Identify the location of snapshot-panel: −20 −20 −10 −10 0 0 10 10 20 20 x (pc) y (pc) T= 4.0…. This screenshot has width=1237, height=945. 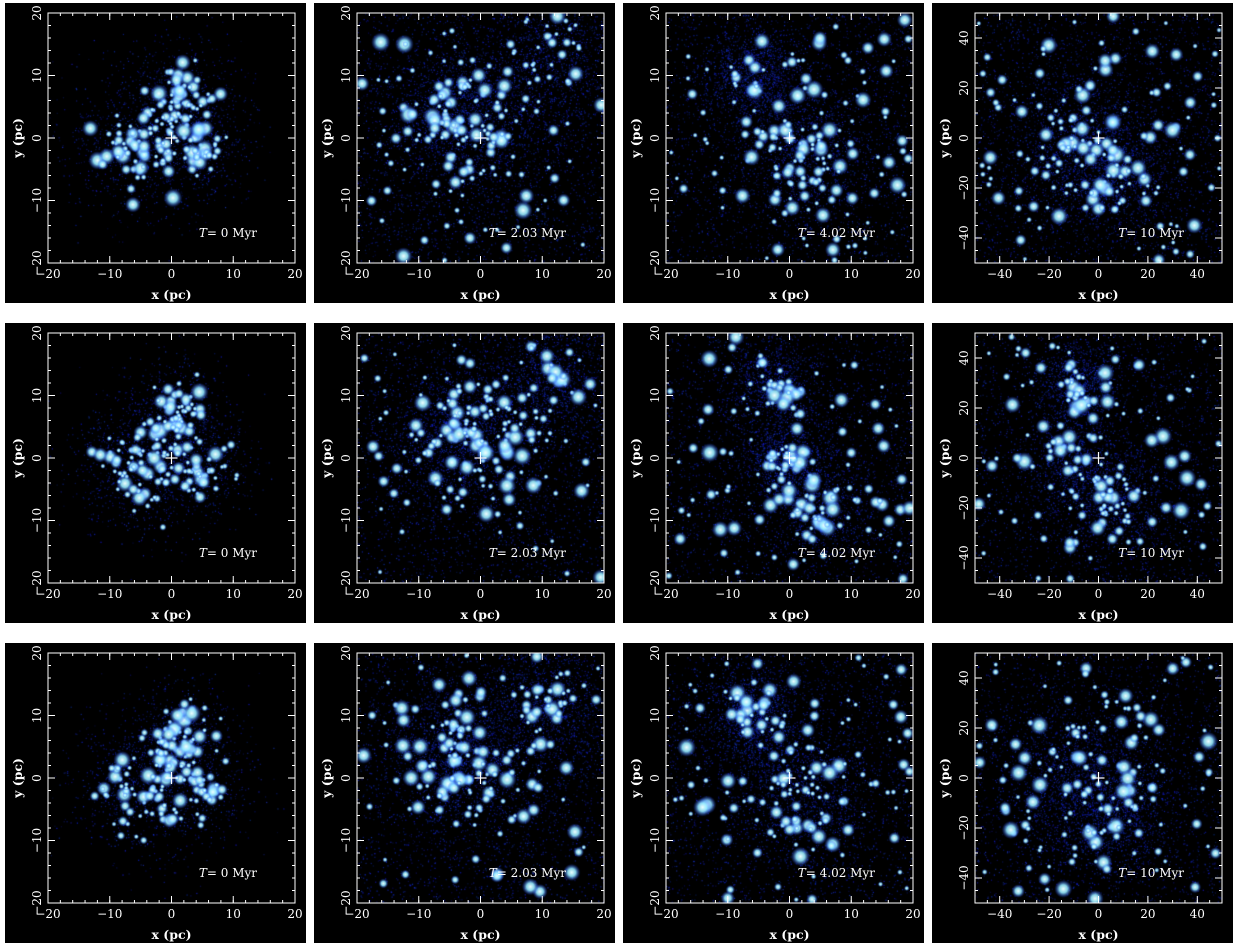
(773, 793).